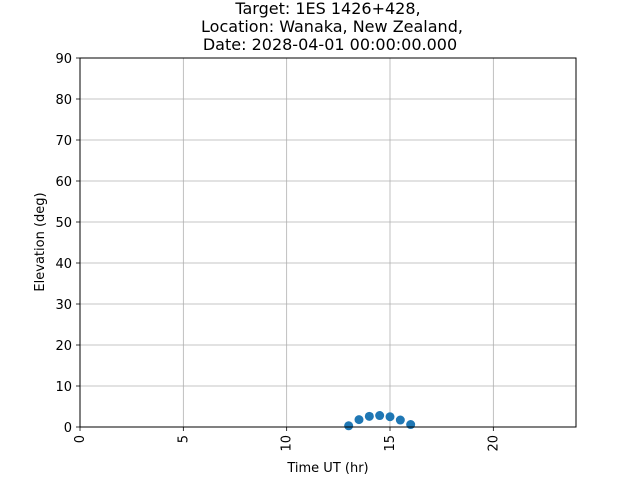  What do you see at coordinates (63, 59) in the screenshot?
I see `y-tick-label: 90` at bounding box center [63, 59].